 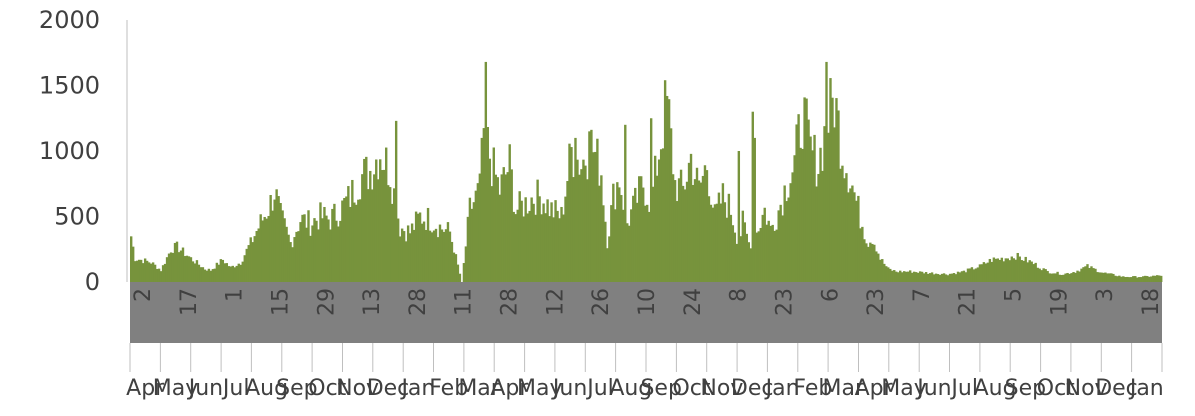 What do you see at coordinates (646, 312) in the screenshot?
I see `x-axis-band` at bounding box center [646, 312].